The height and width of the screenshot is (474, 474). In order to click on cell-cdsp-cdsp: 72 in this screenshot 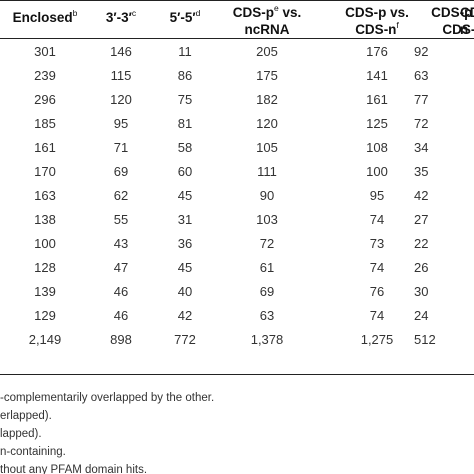, I will do `click(421, 123)`.